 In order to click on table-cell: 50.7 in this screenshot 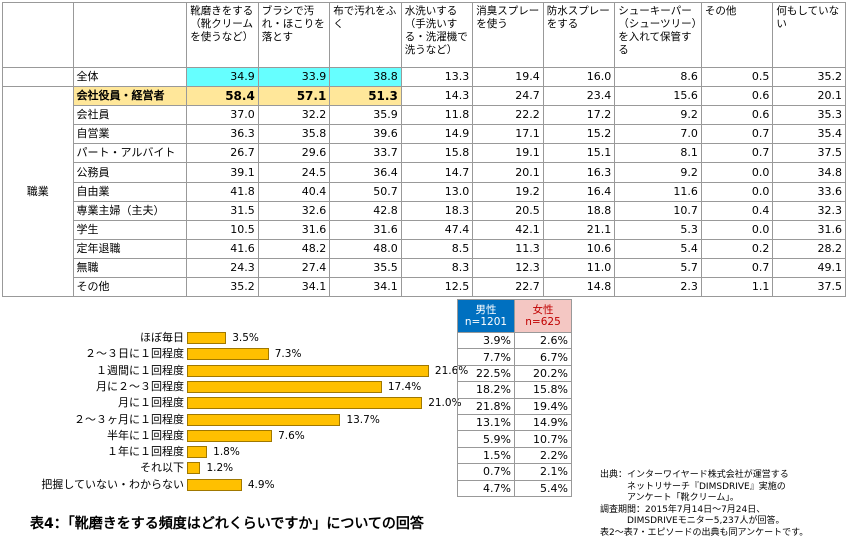, I will do `click(365, 191)`.